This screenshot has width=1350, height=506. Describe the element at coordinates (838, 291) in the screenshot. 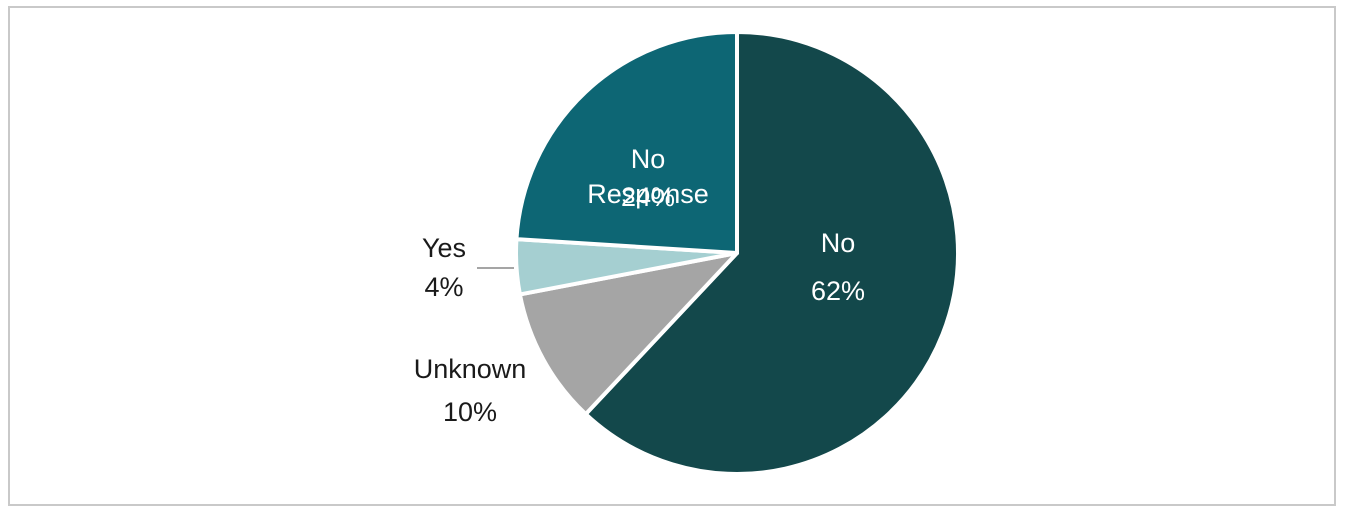

I see `label-no-pct: 62%` at that location.